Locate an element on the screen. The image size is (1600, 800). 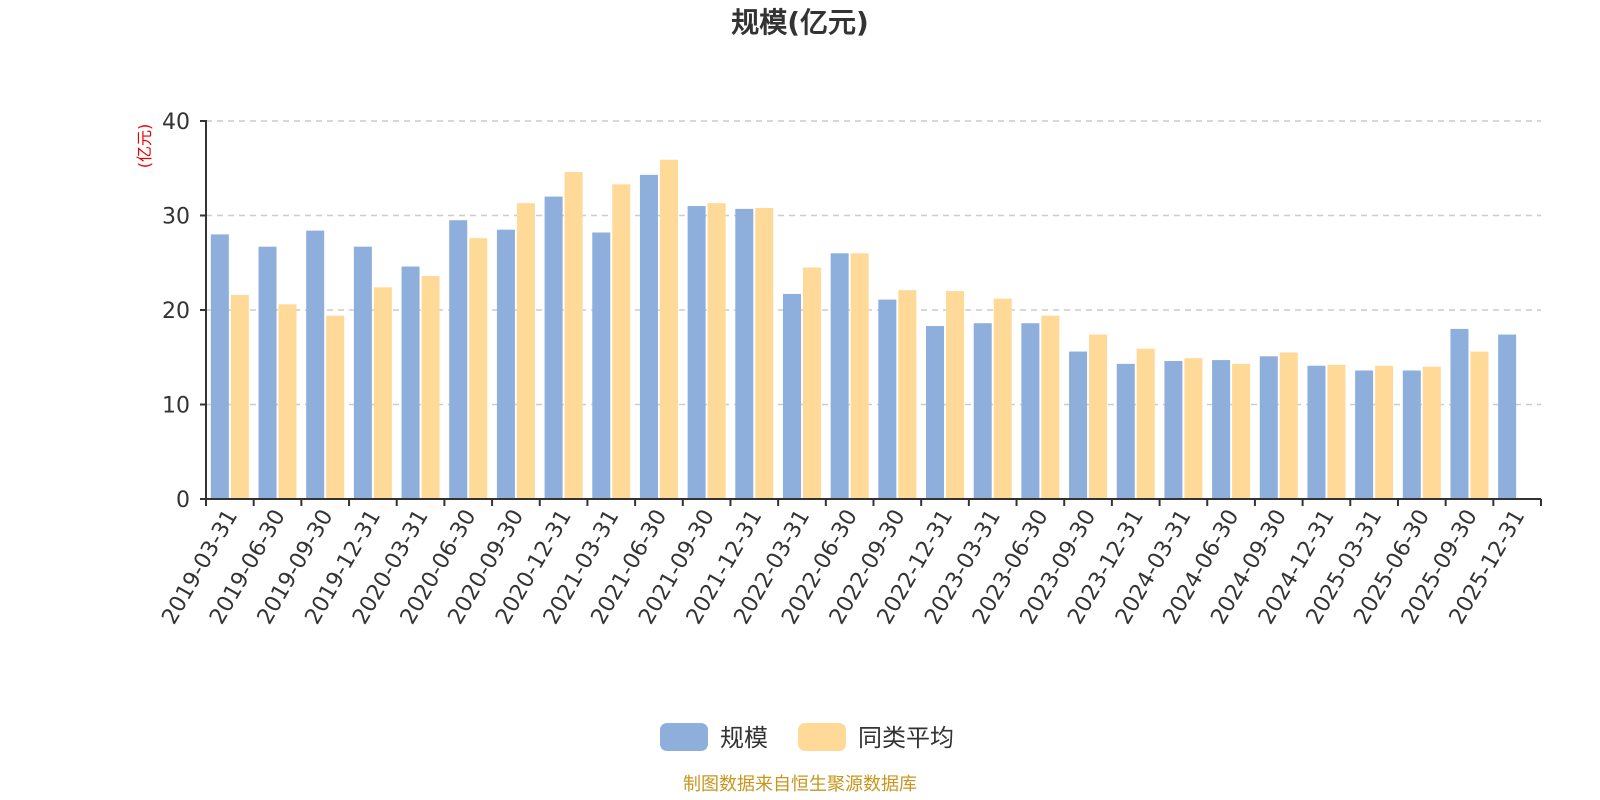
y-tick-label: 0 is located at coordinates (183, 500).